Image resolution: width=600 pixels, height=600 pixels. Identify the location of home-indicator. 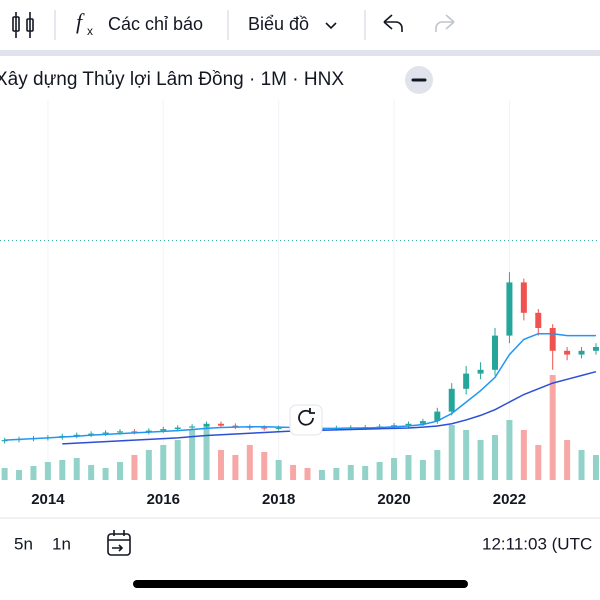
(300, 584).